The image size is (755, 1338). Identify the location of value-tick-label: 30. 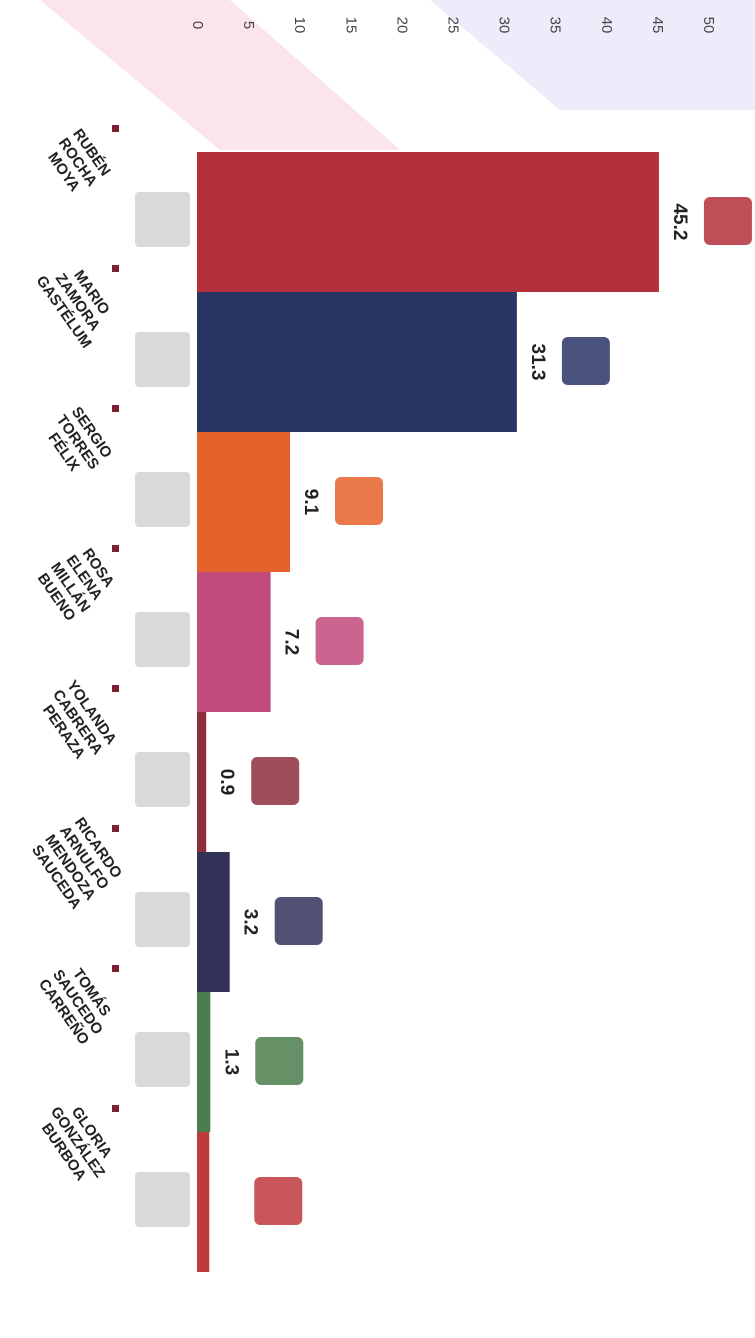
(504, 25).